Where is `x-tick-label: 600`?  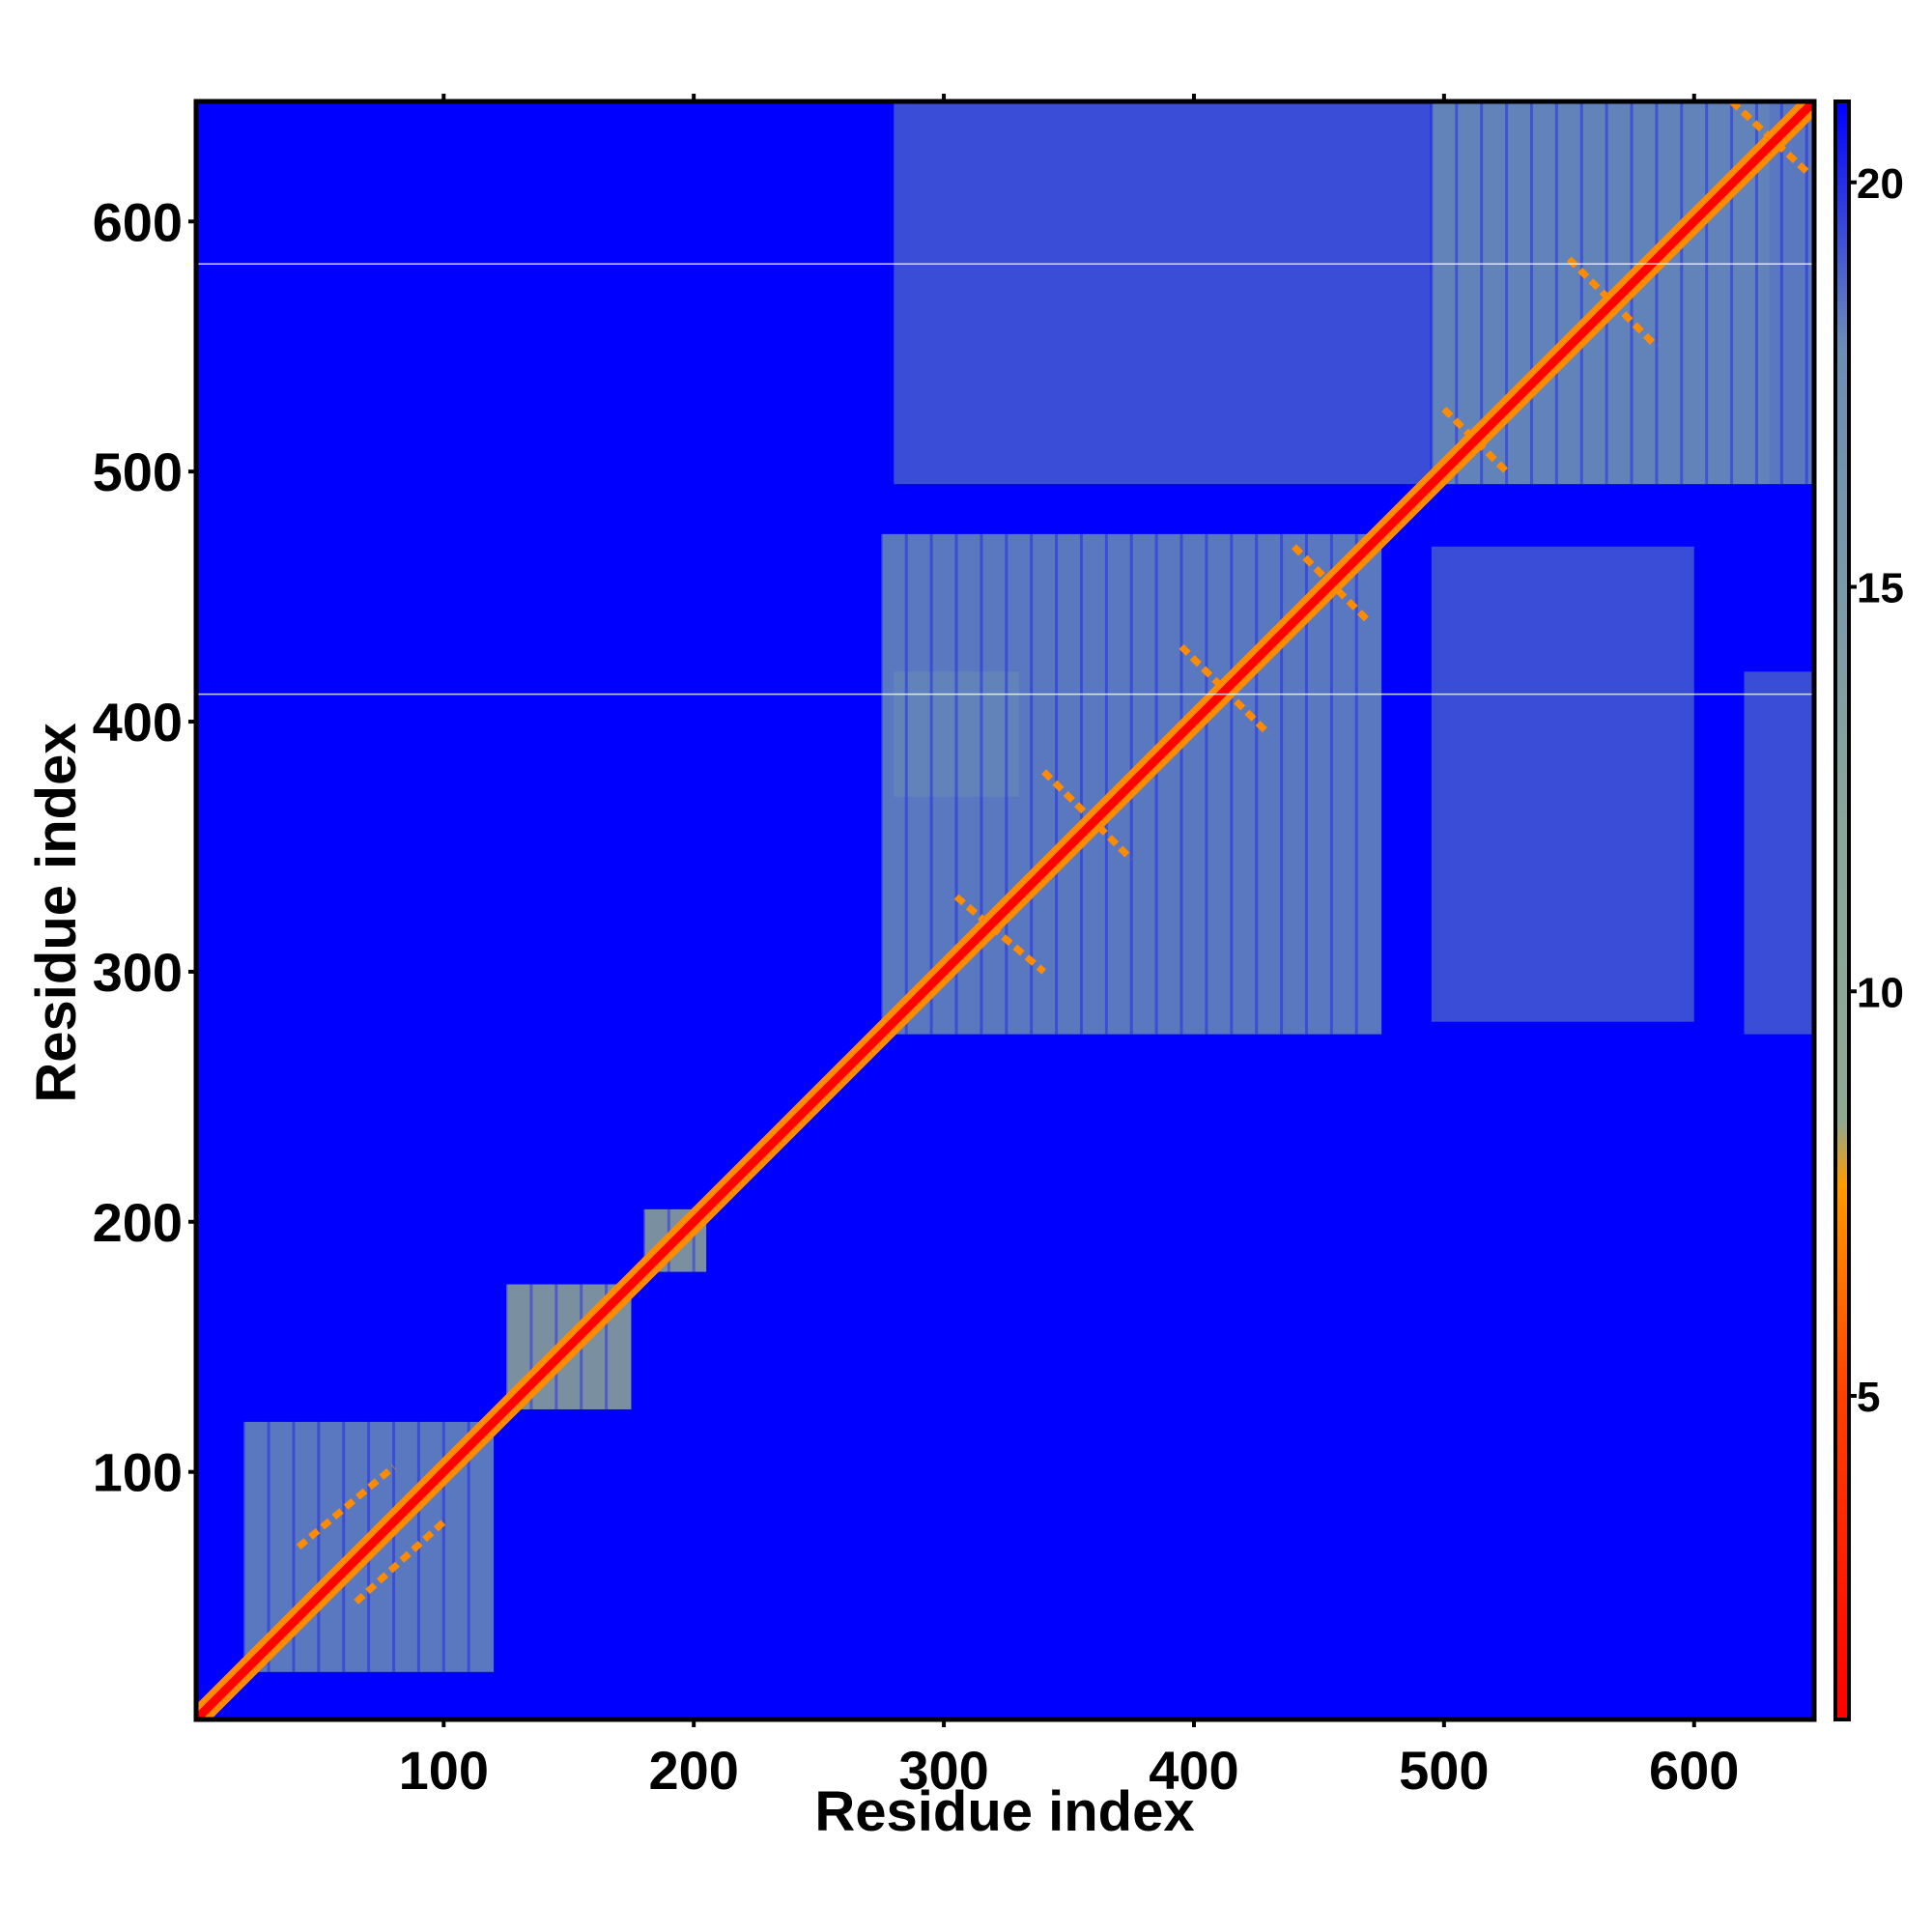
x-tick-label: 600 is located at coordinates (1694, 1770).